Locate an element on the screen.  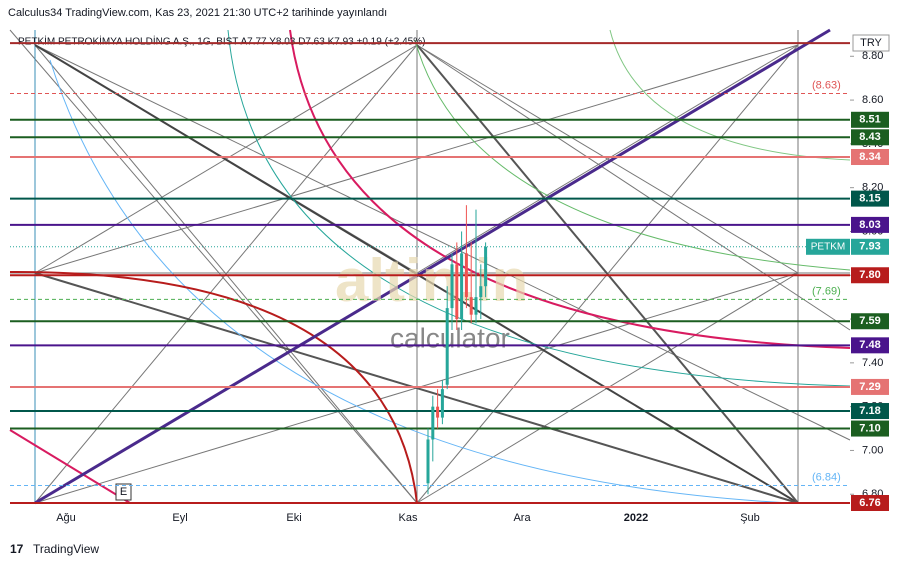
level-label: 7.59 is located at coordinates (869, 321).